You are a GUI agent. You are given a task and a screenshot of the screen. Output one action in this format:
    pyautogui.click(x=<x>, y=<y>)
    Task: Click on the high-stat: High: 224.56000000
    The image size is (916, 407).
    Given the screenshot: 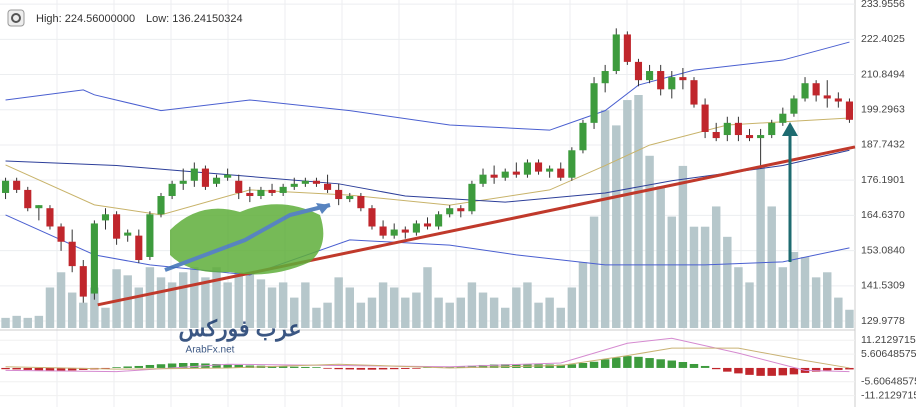 What is the action you would take?
    pyautogui.click(x=85, y=19)
    